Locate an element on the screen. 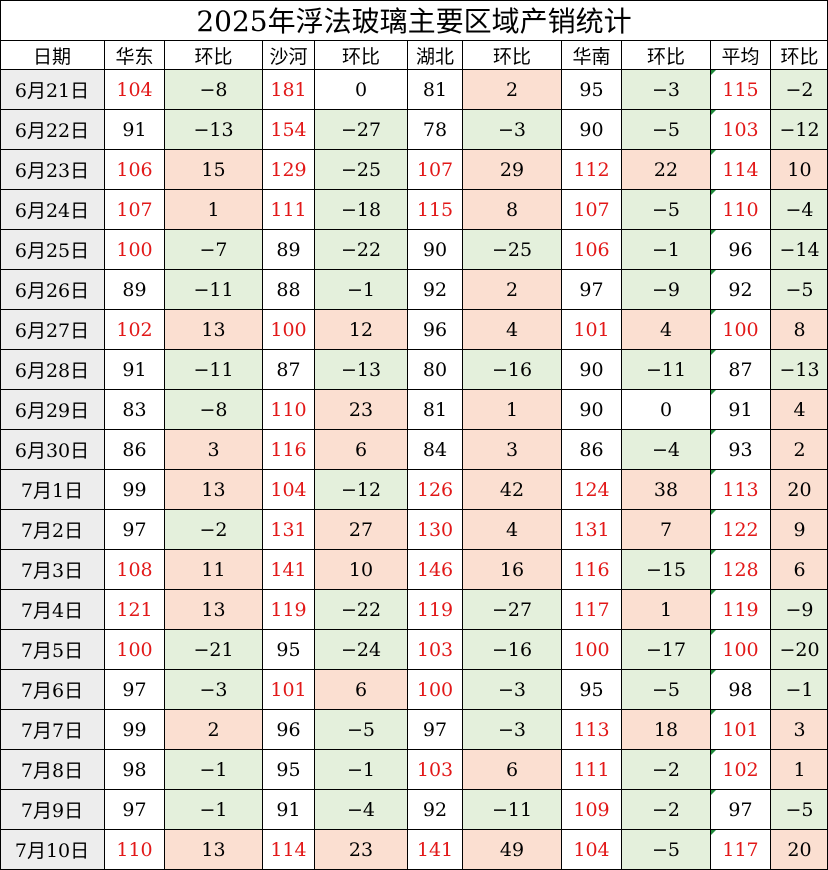  cell-date: 6月21日 is located at coordinates (52, 89).